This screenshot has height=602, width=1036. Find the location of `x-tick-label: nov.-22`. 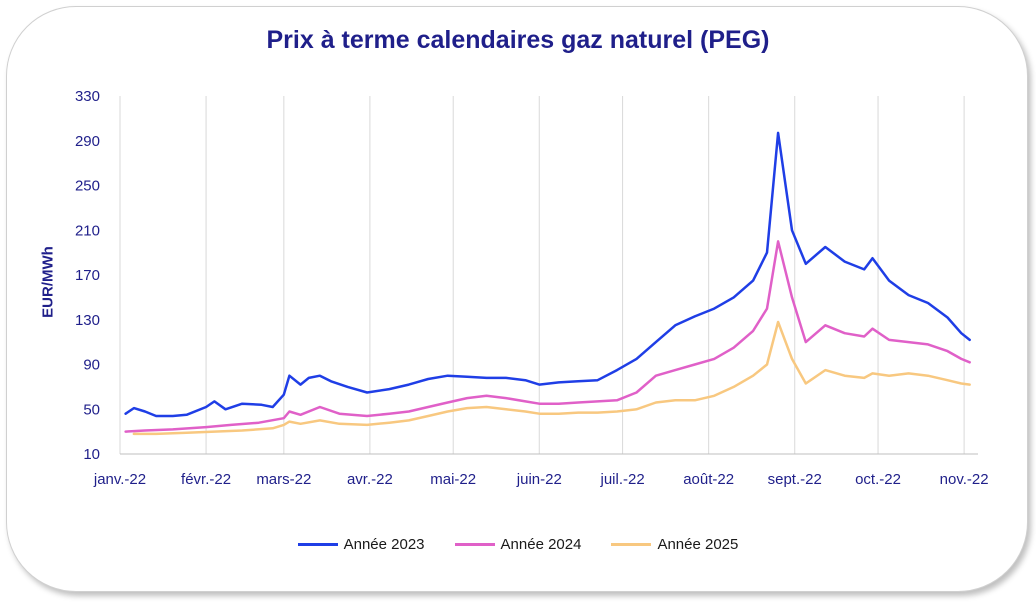

x-tick-label: nov.-22 is located at coordinates (964, 479).